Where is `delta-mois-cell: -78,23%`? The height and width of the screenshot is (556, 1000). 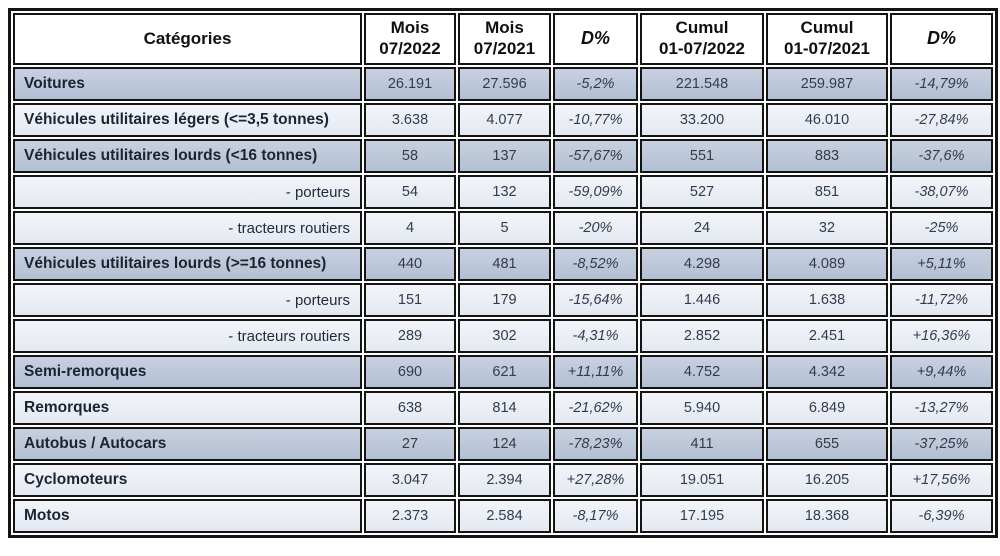
delta-mois-cell: -78,23% is located at coordinates (595, 444).